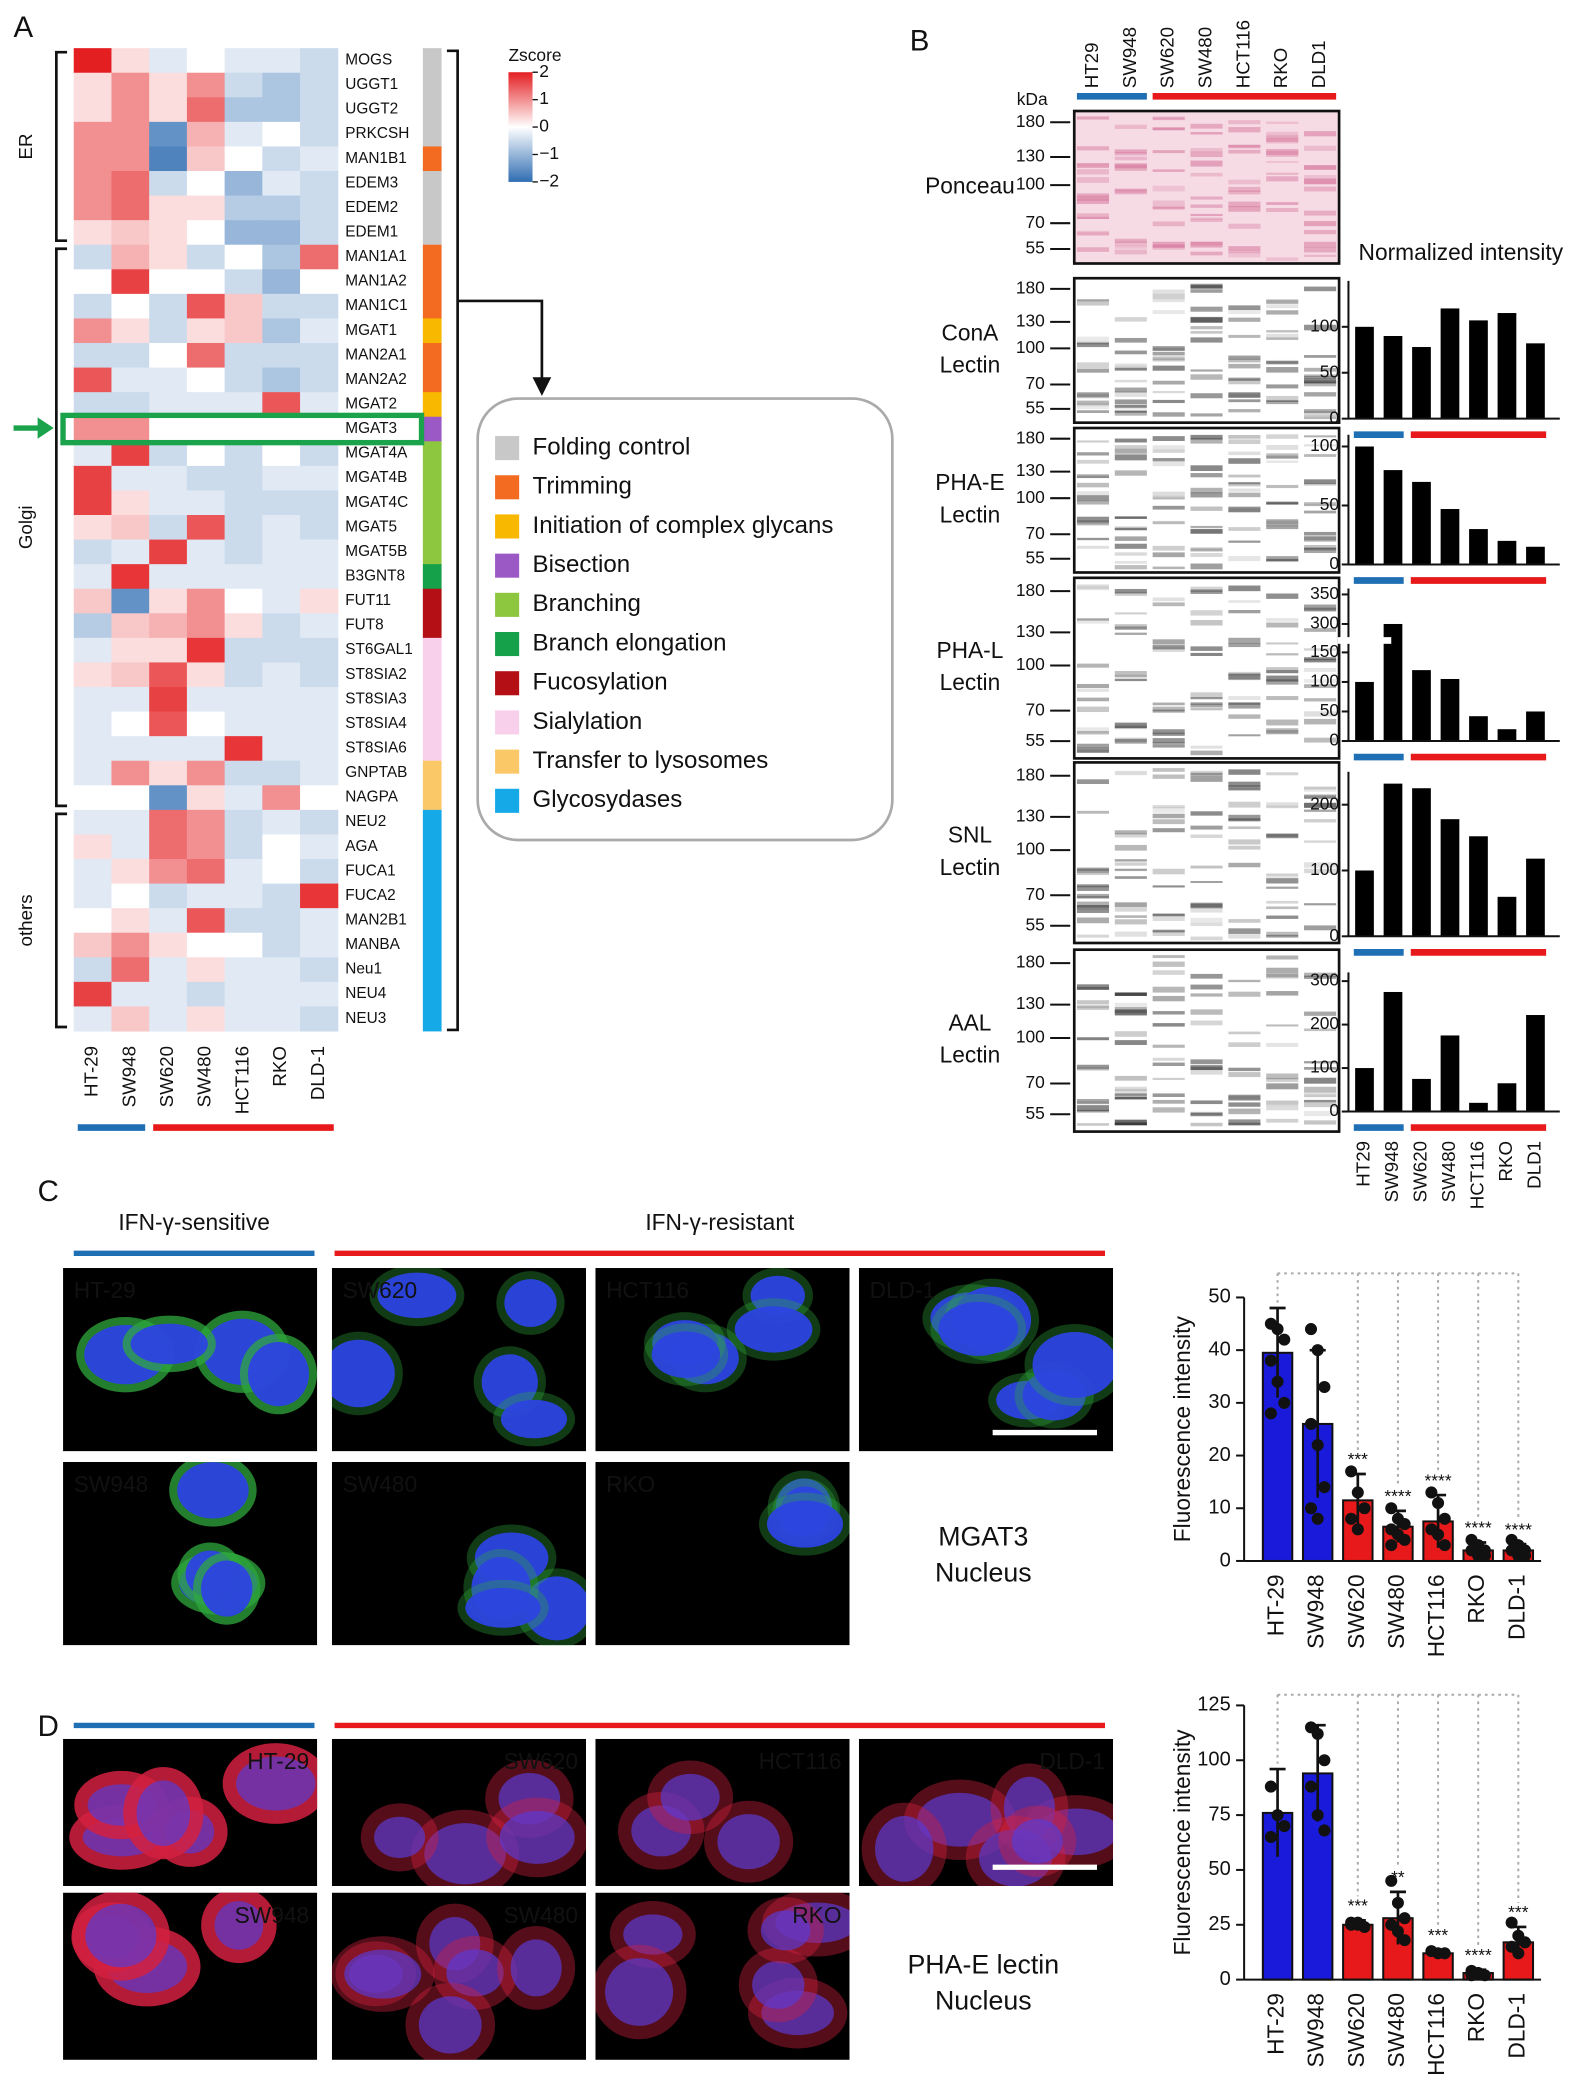  Describe the element at coordinates (683, 525) in the screenshot. I see `legend-label: Initiation of complex glycans` at that location.